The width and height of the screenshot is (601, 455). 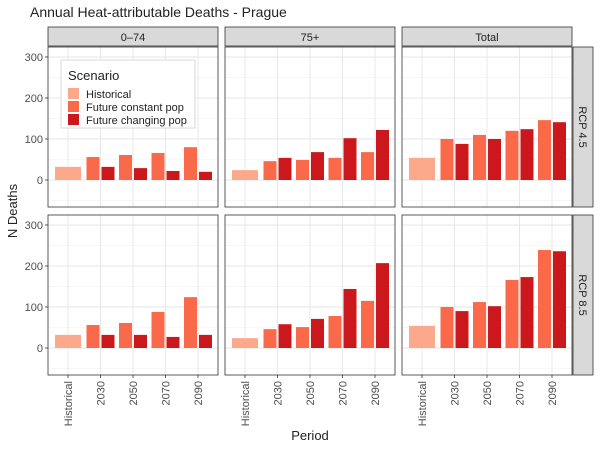 What do you see at coordinates (108, 95) in the screenshot?
I see `legend-label-historical: Historical` at bounding box center [108, 95].